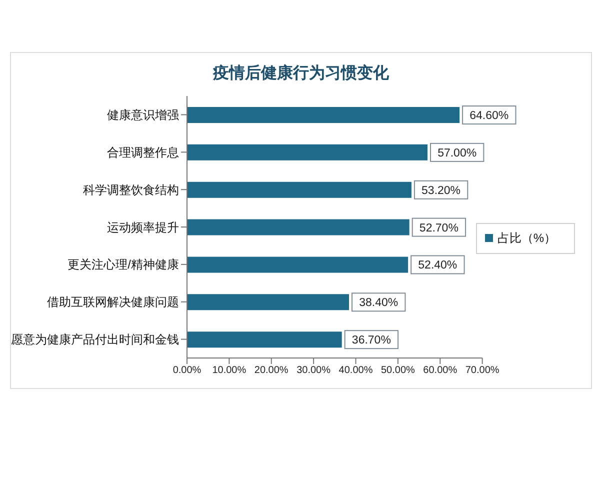 The image size is (600, 480). Describe the element at coordinates (131, 189) in the screenshot. I see `y-tick-label: 科学调整饮食结构` at that location.